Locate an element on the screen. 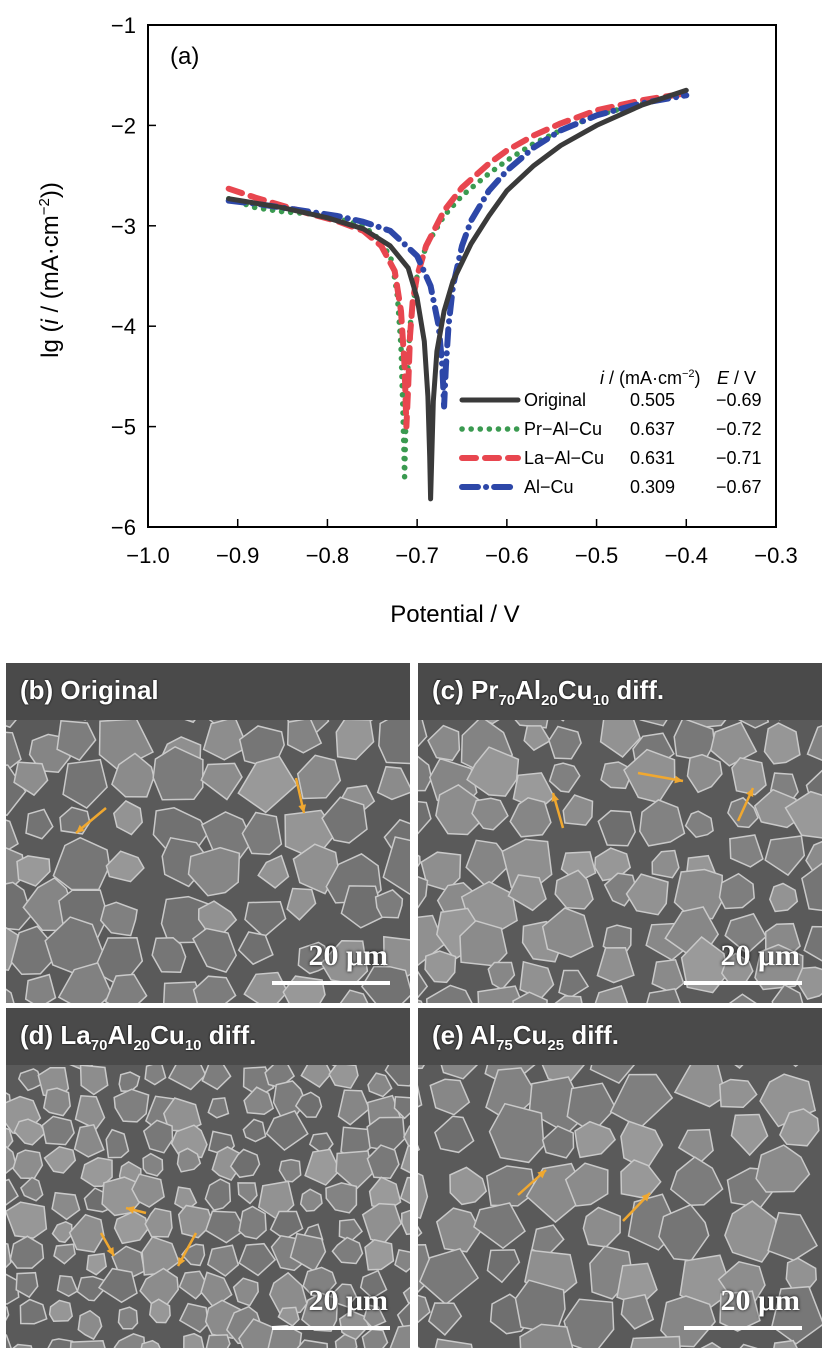 The width and height of the screenshot is (827, 1356). y-tick-label: −2 is located at coordinates (123, 125).